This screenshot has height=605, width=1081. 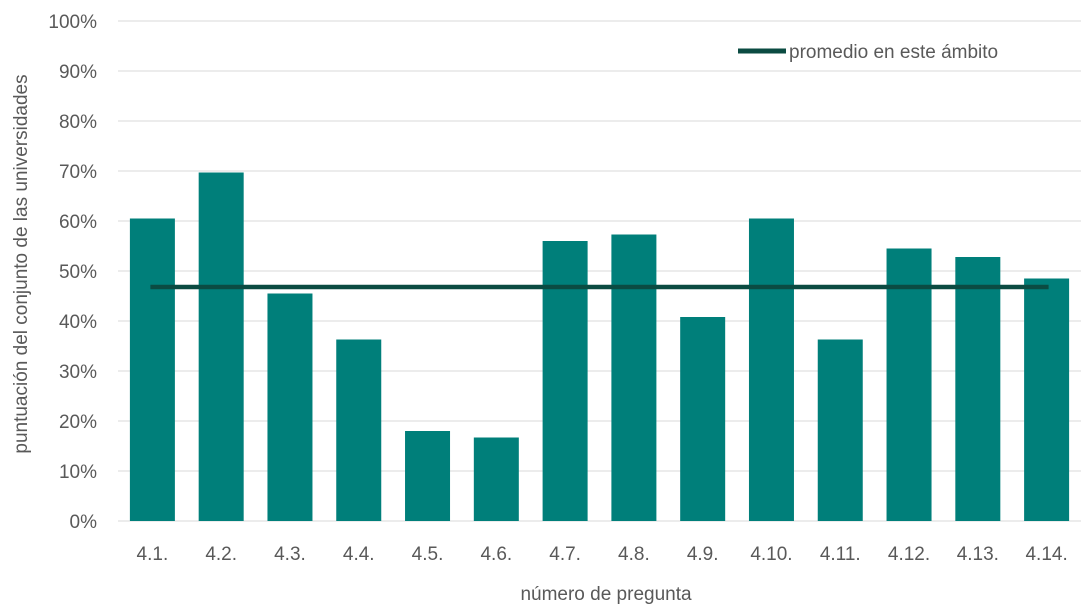 I want to click on legend-label-average: promedio en este ámbito, so click(x=893, y=52).